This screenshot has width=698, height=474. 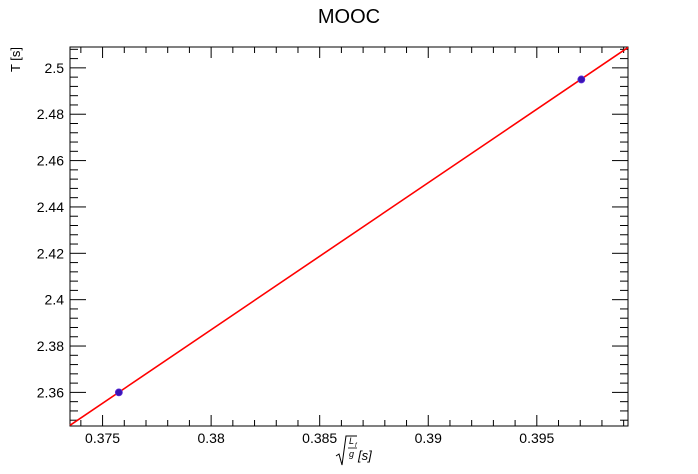 What do you see at coordinates (536, 438) in the screenshot?
I see `x-tick-label: 0.395` at bounding box center [536, 438].